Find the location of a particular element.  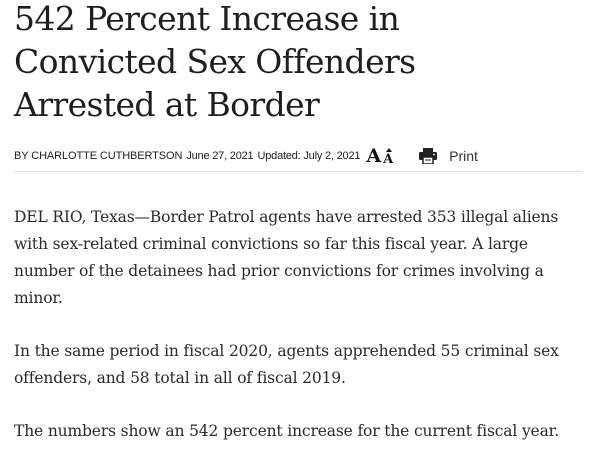

font-size-small-icon: A is located at coordinates (388, 157).